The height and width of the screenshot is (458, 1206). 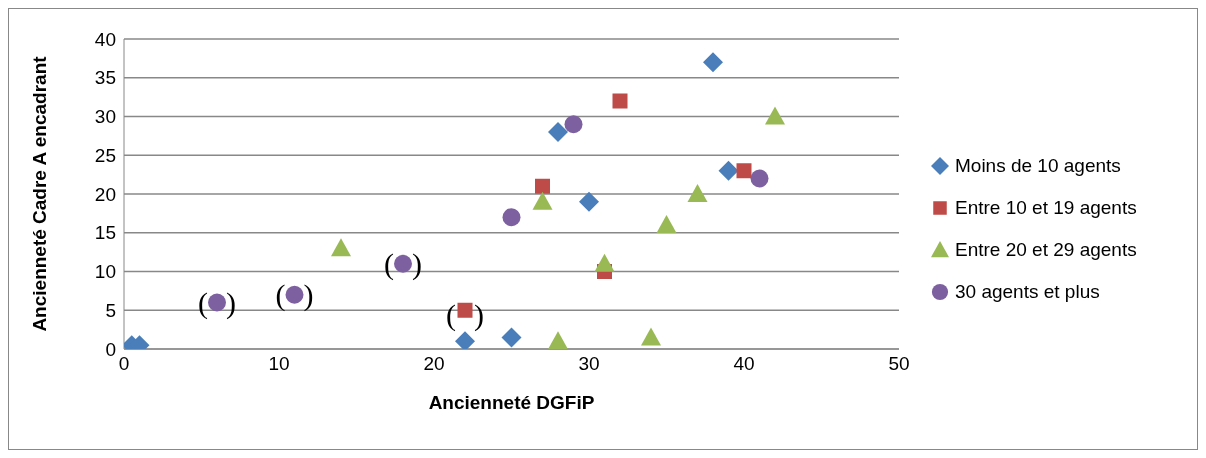 I want to click on y-tick-label: 10, so click(x=105, y=272).